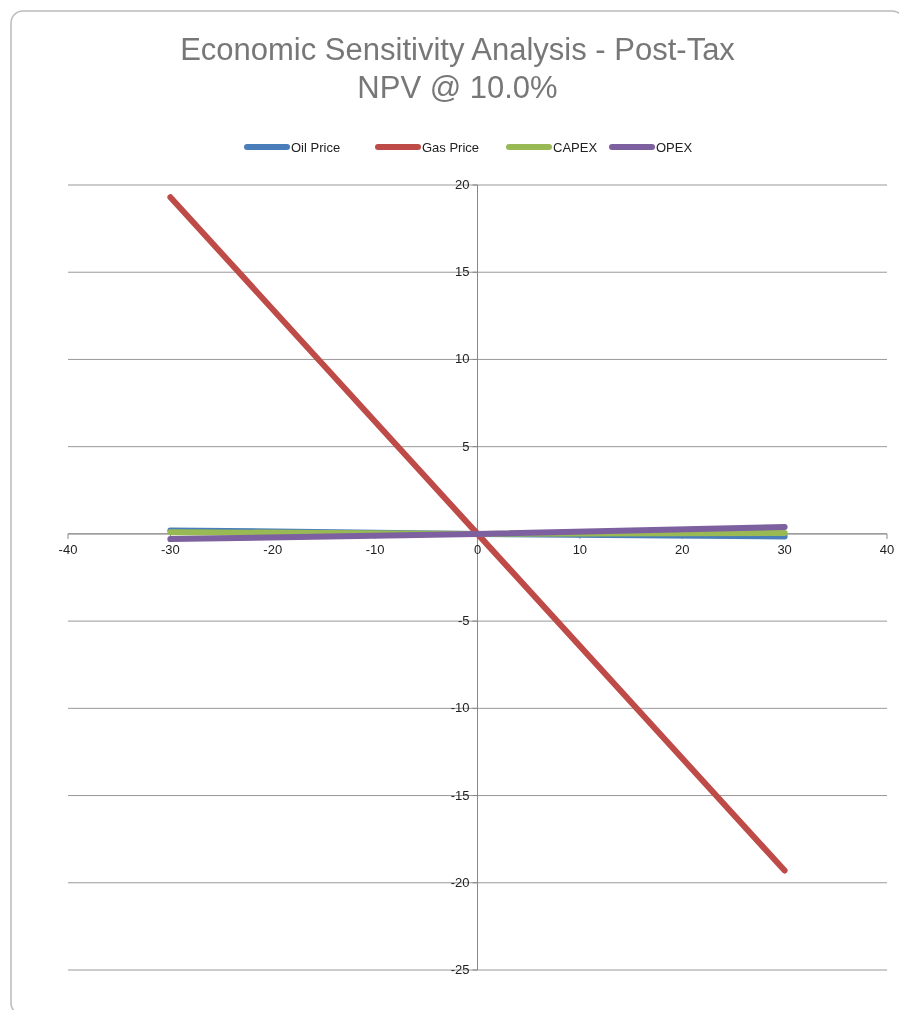  I want to click on x-tick-label: 40, so click(887, 549).